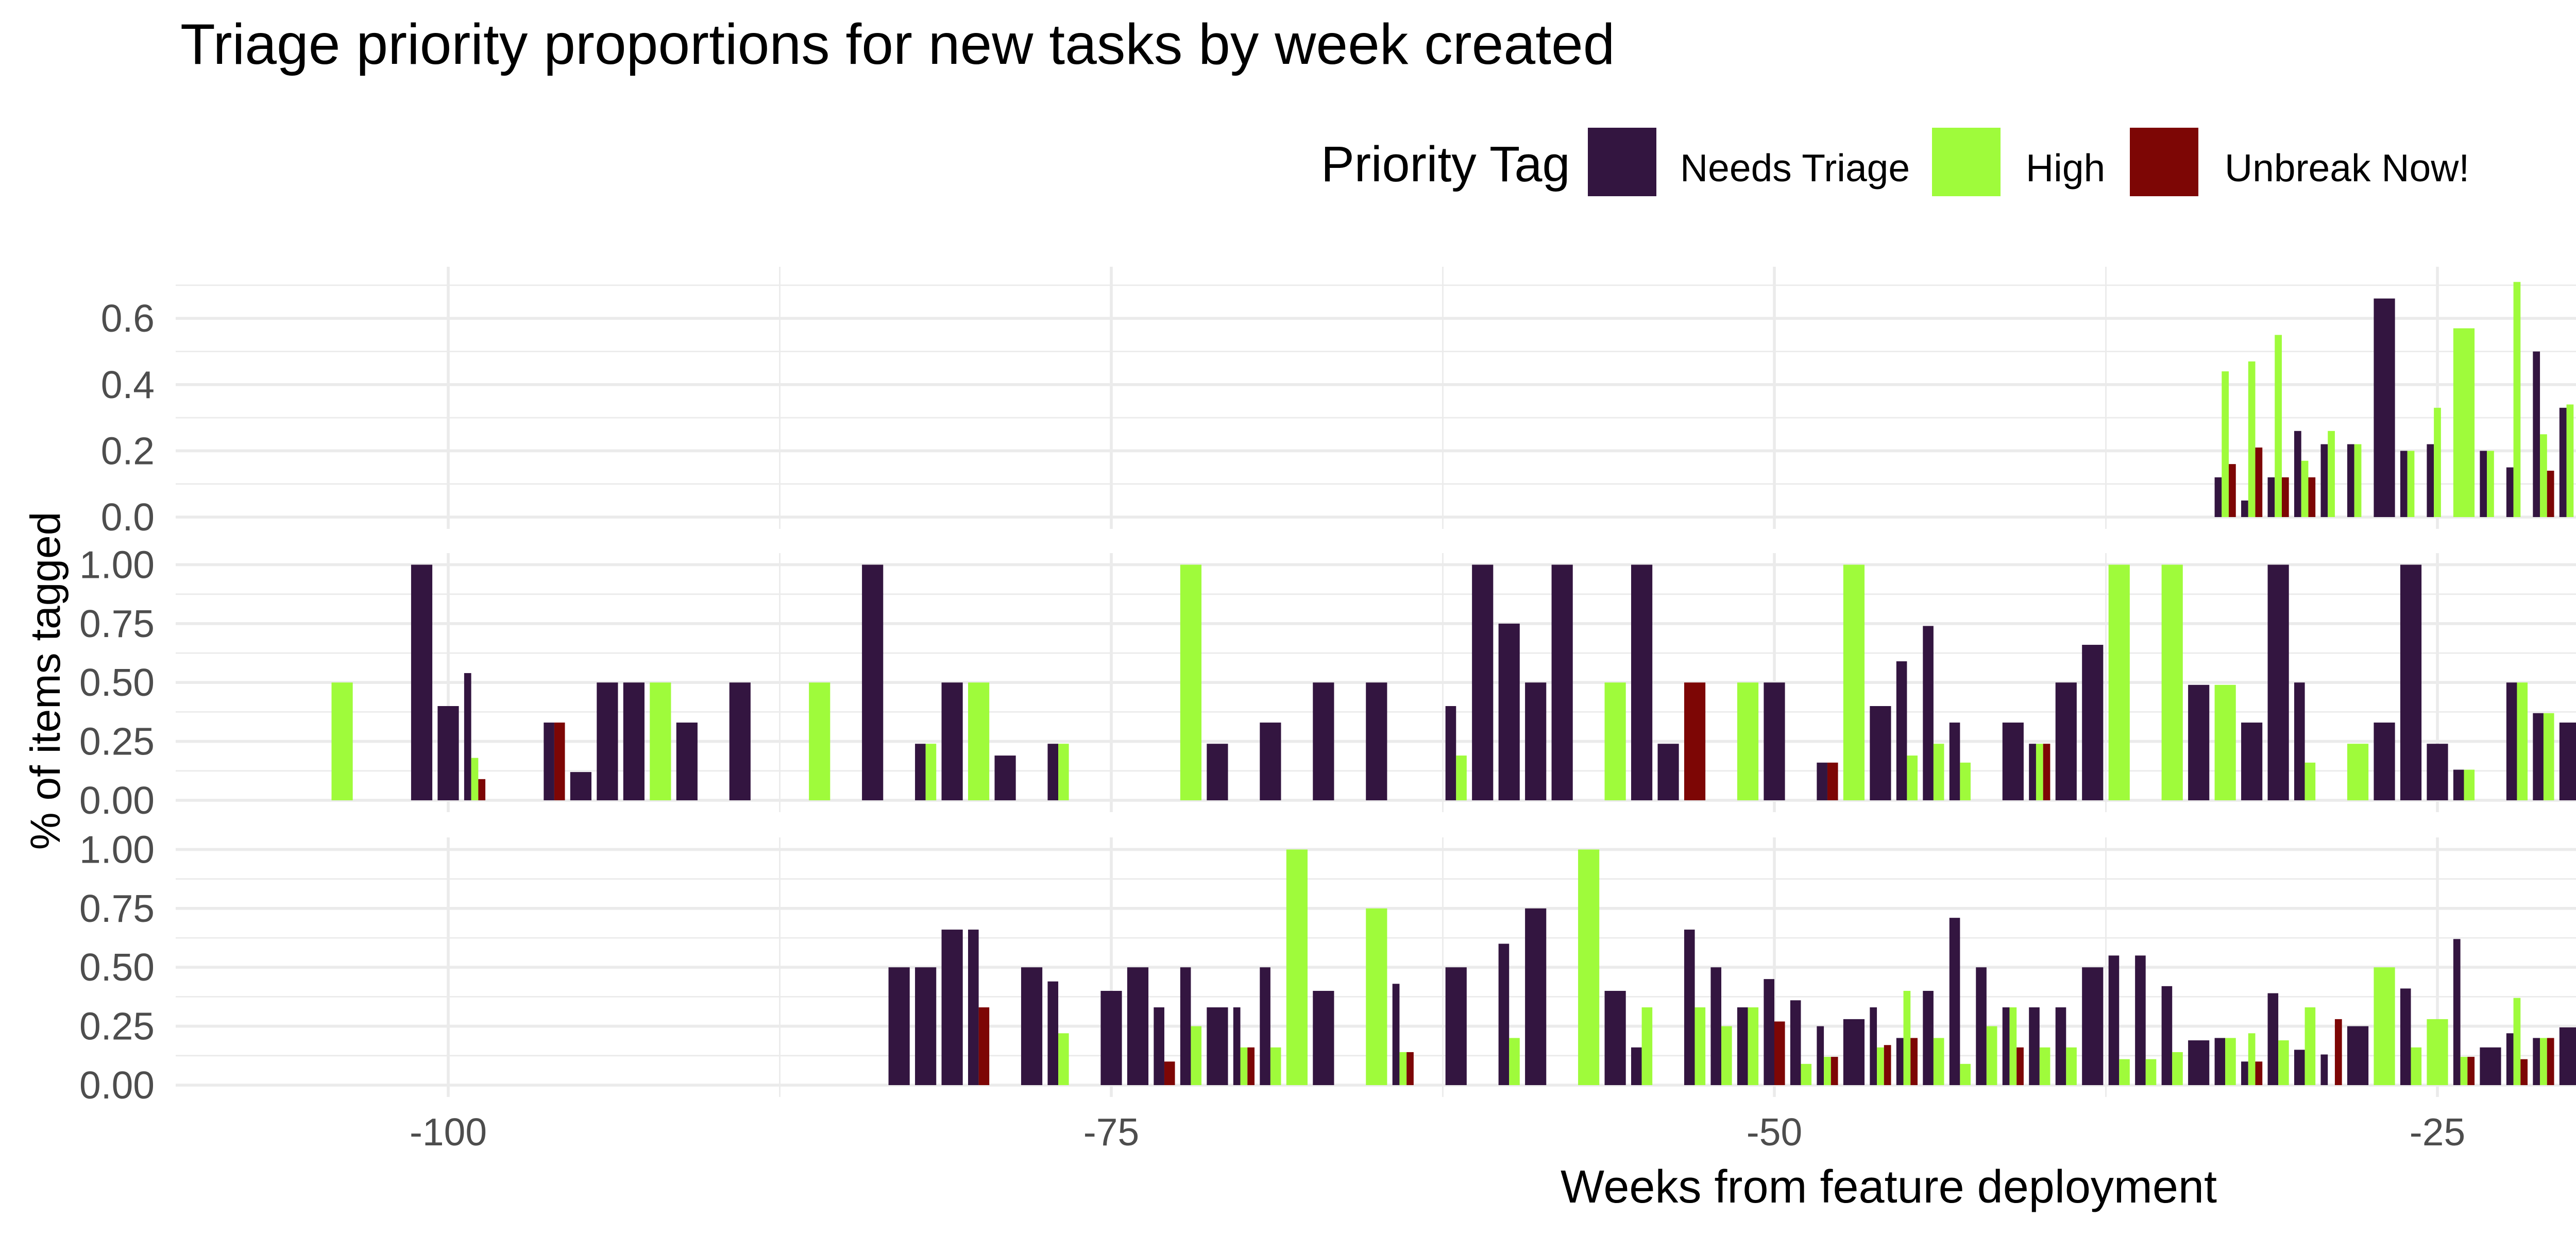  What do you see at coordinates (1111, 1132) in the screenshot?
I see `svg-text: -75` at bounding box center [1111, 1132].